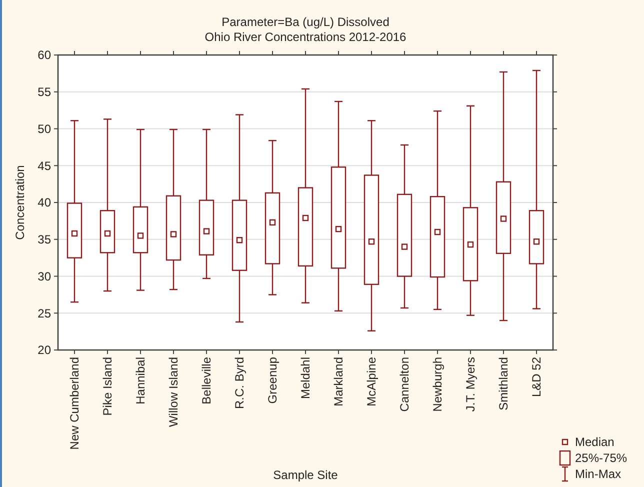  What do you see at coordinates (305, 378) in the screenshot?
I see `x-tick-label: Meldahl` at bounding box center [305, 378].